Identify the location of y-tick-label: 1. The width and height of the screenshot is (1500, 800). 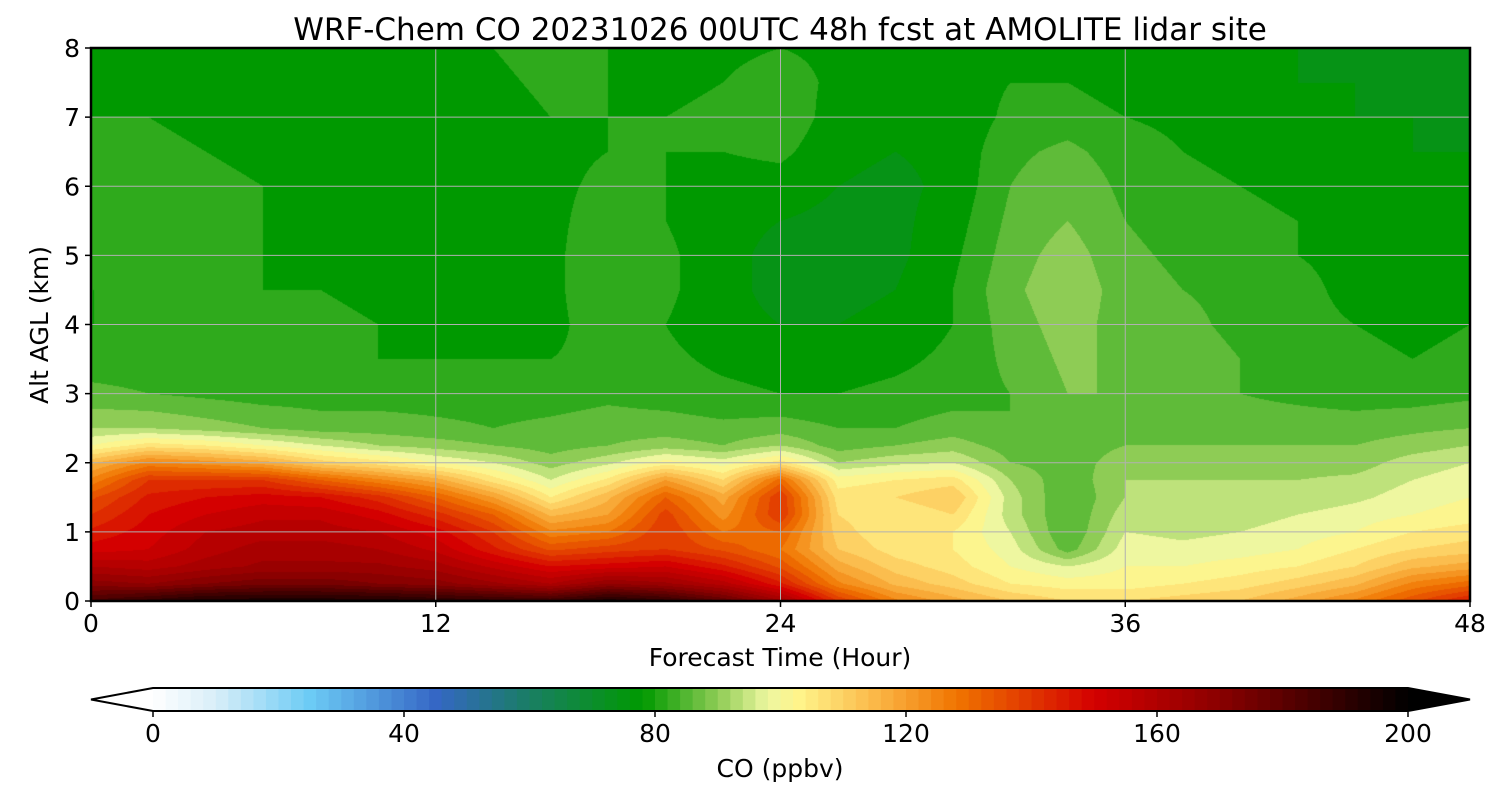
(72, 532).